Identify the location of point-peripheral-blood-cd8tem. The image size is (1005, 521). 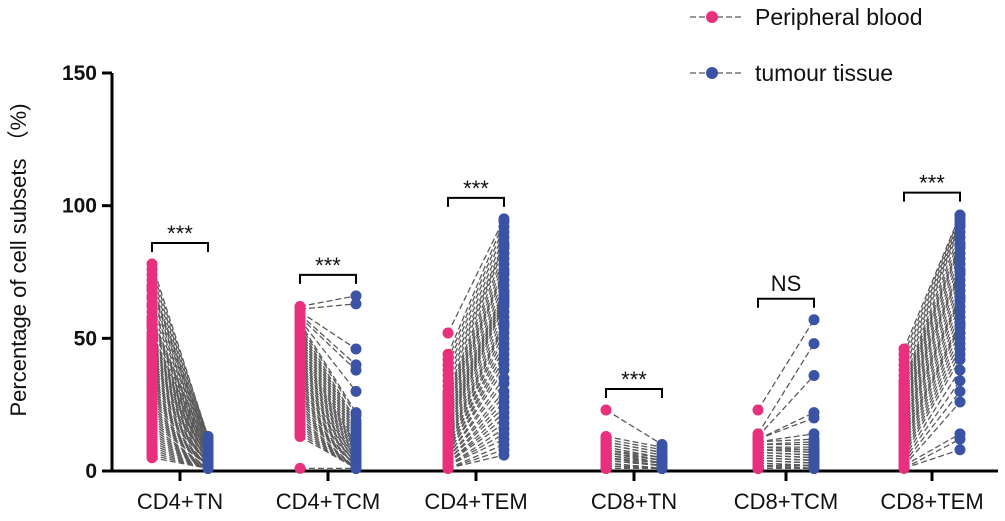
(904, 468).